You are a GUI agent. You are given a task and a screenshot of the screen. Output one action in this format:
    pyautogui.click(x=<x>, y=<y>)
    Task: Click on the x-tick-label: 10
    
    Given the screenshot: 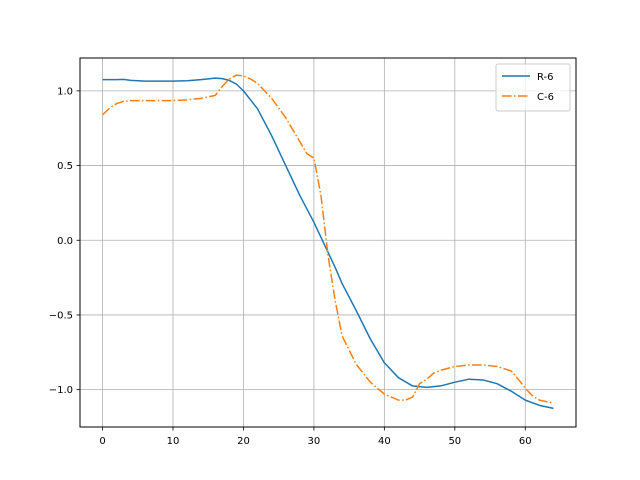 What is the action you would take?
    pyautogui.click(x=173, y=441)
    